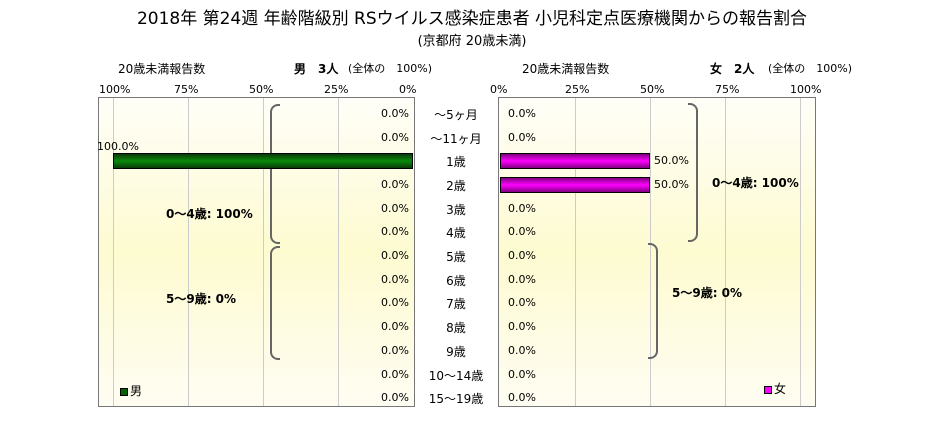  Describe the element at coordinates (810, 68) in the screenshot. I see `female-share: (全体の 100%)` at that location.